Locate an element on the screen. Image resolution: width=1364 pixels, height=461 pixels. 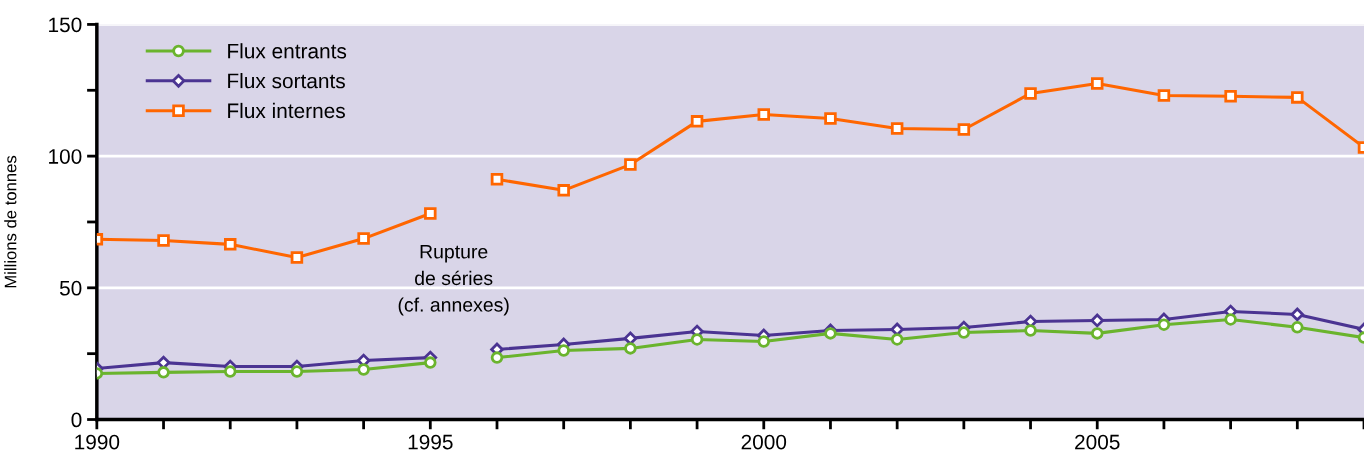
y-tick-label: 0 is located at coordinates (76, 420).